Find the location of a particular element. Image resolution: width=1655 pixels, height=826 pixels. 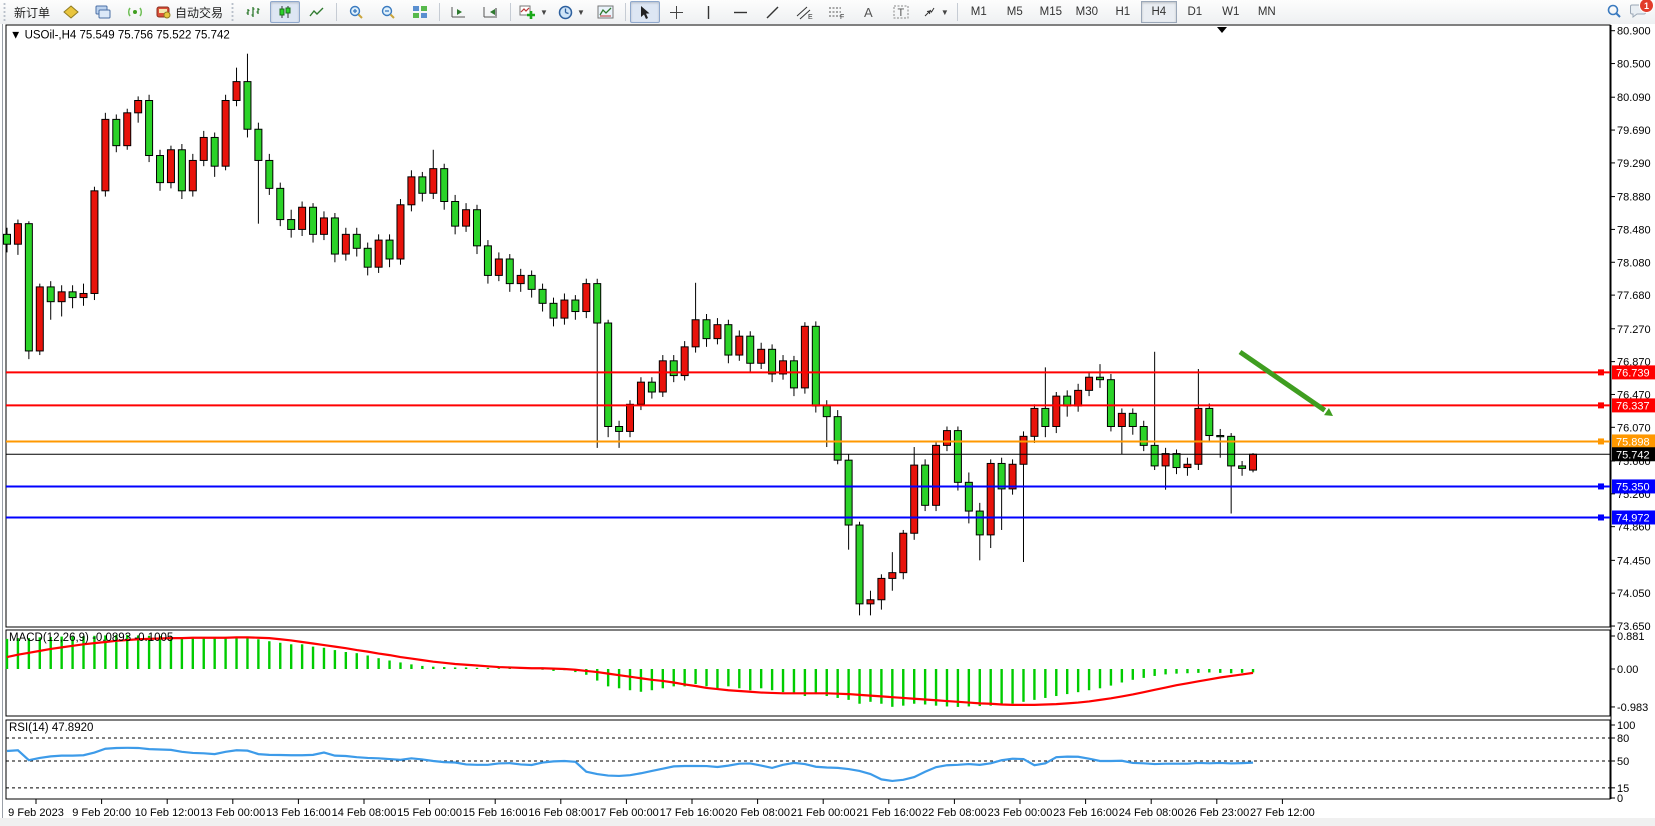

chart-properties-button is located at coordinates (606, 12).